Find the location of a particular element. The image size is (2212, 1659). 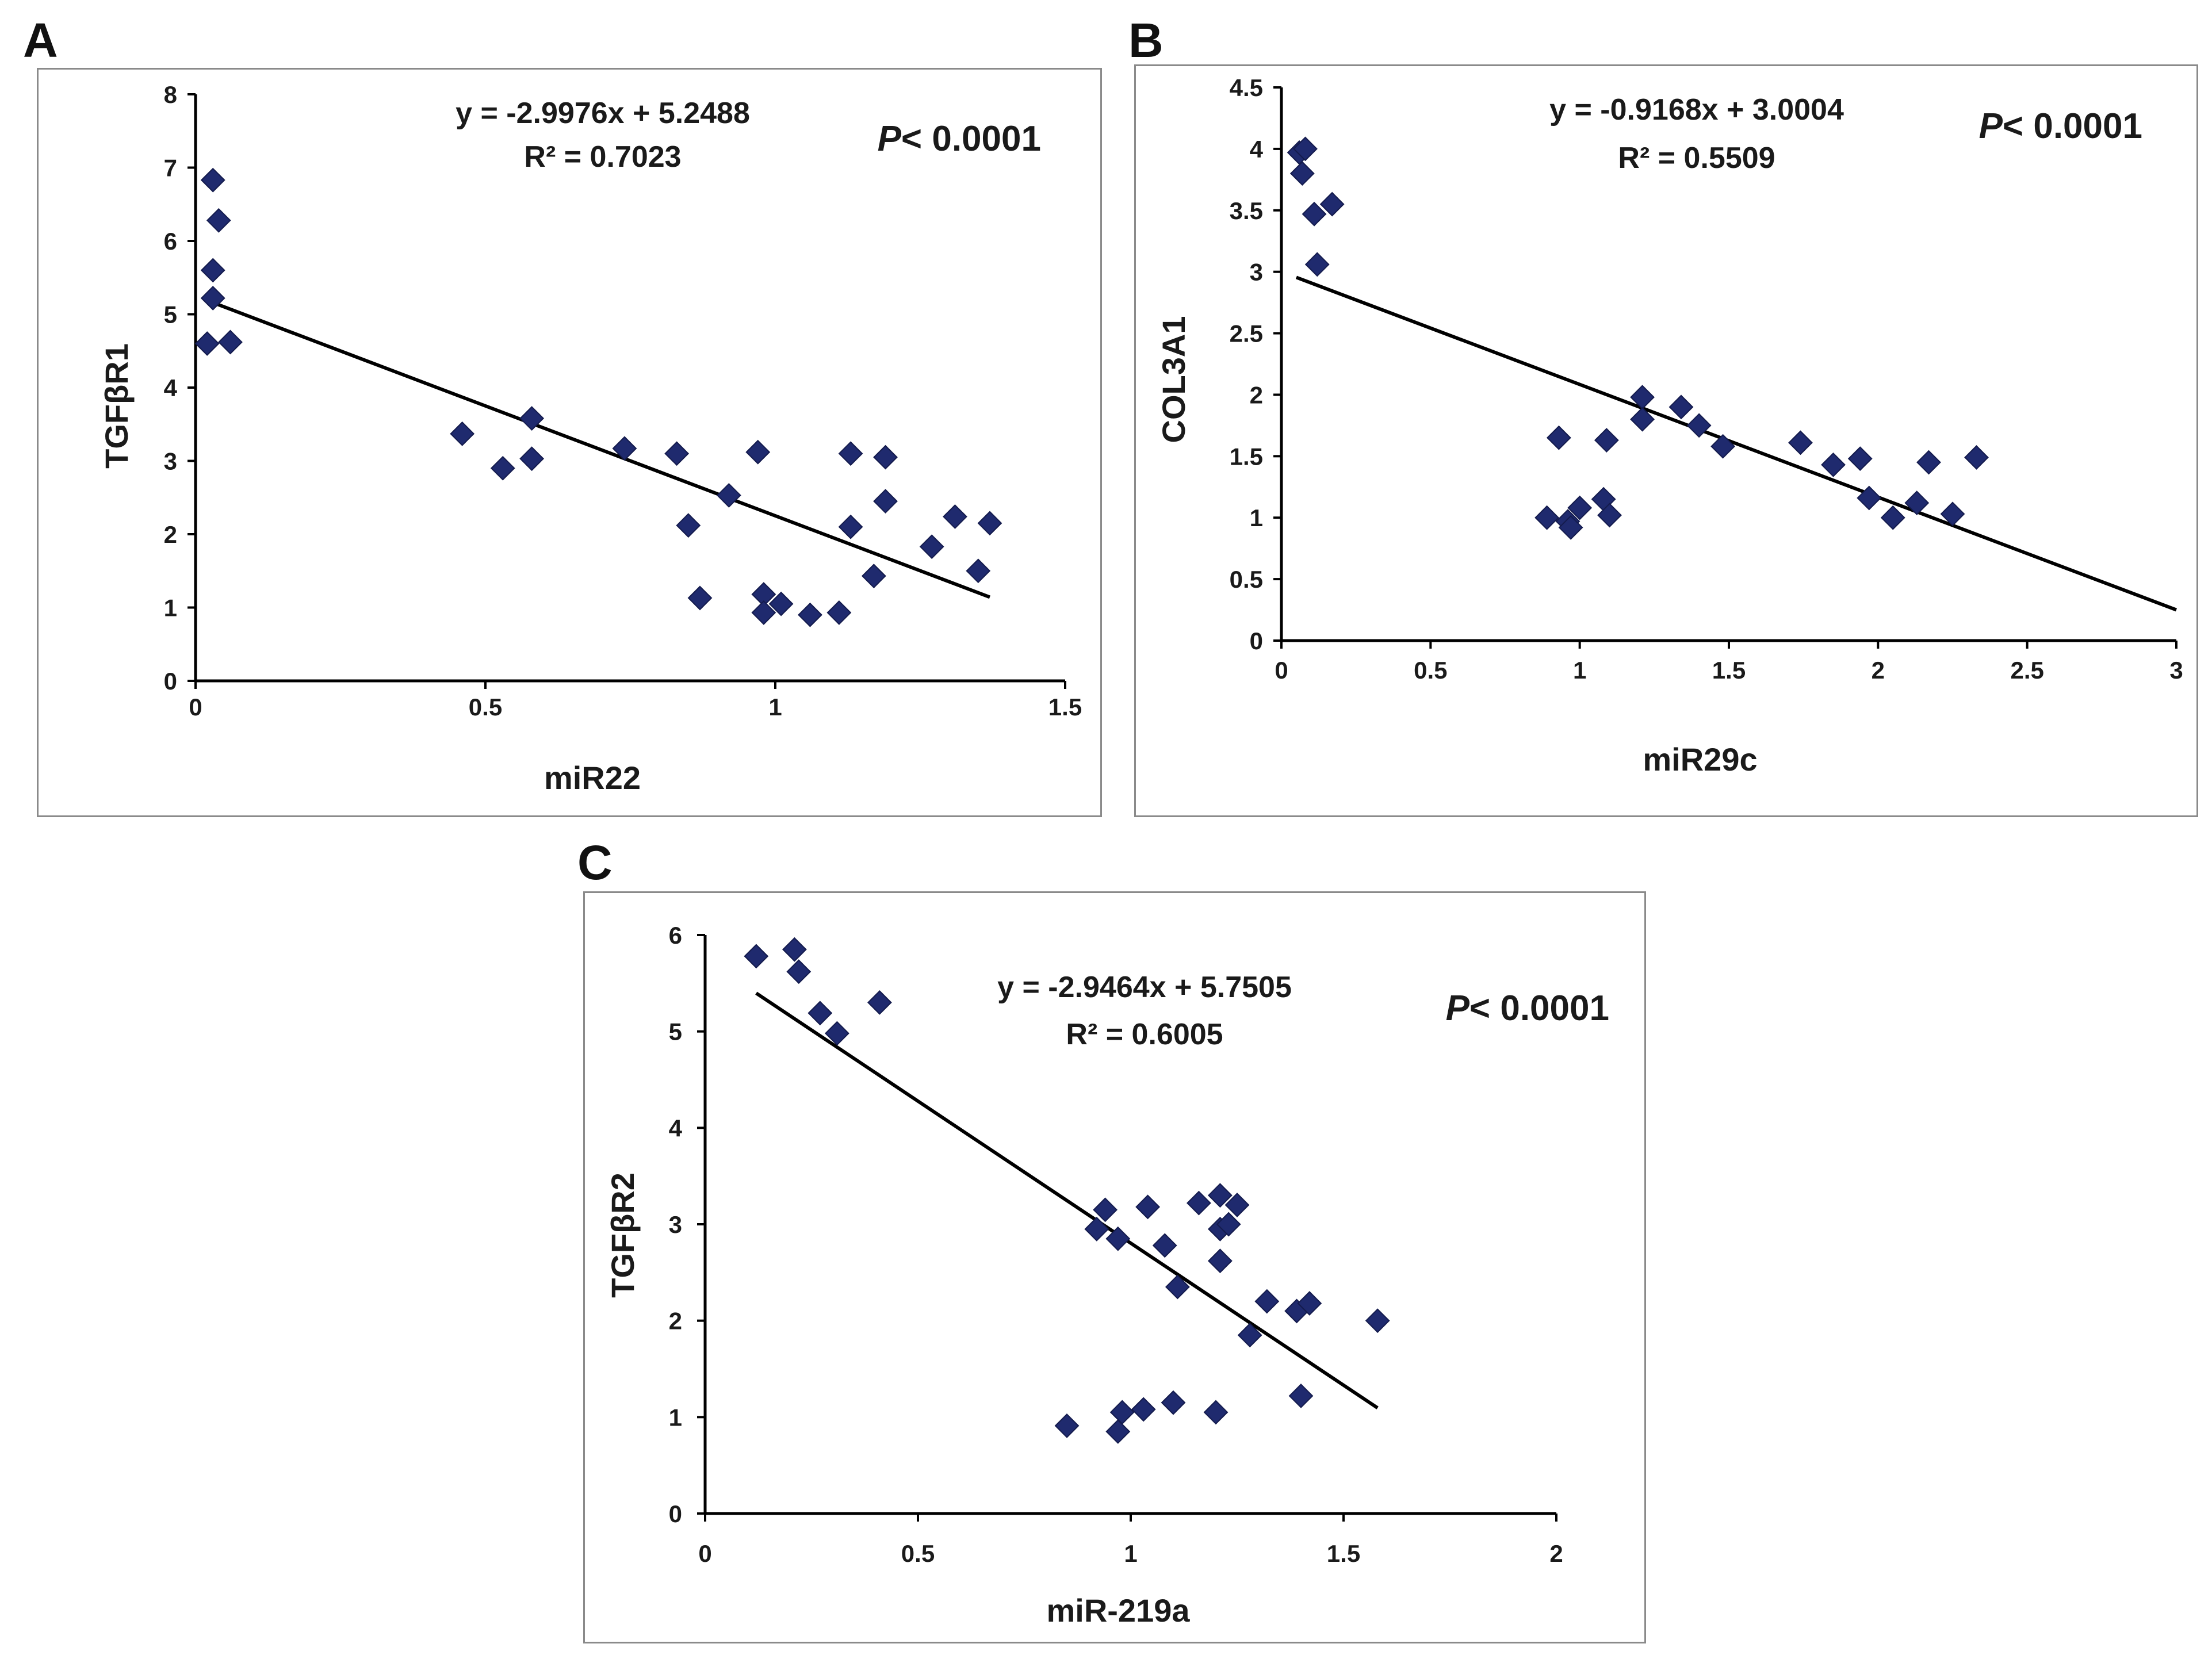

y-tick-label-a: 0 is located at coordinates (170, 681).